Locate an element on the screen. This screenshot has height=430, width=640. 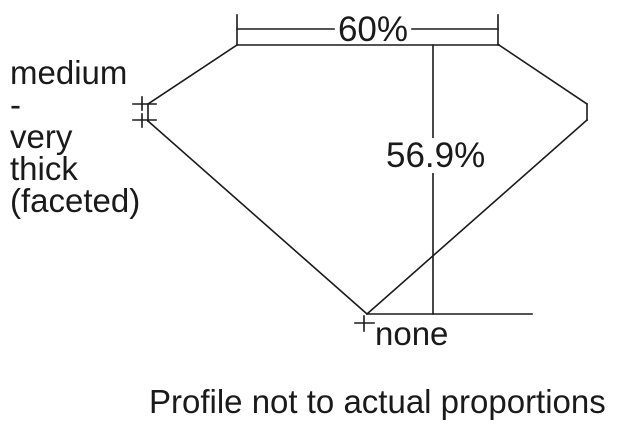
table-width-label: 60% is located at coordinates (373, 29).